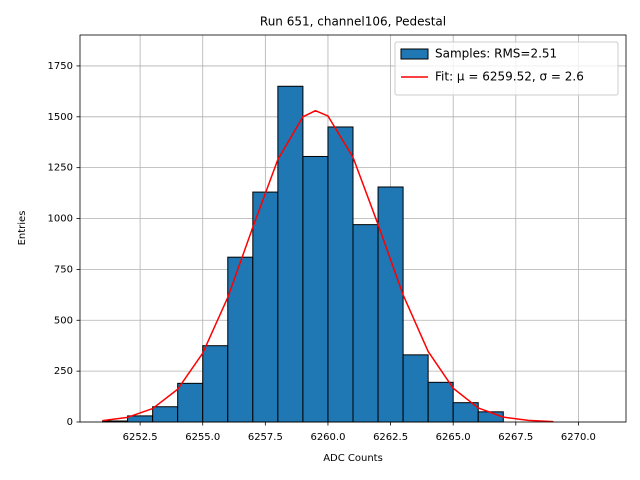 The height and width of the screenshot is (480, 640). What do you see at coordinates (265, 437) in the screenshot?
I see `x-tick-label: 6257.5` at bounding box center [265, 437].